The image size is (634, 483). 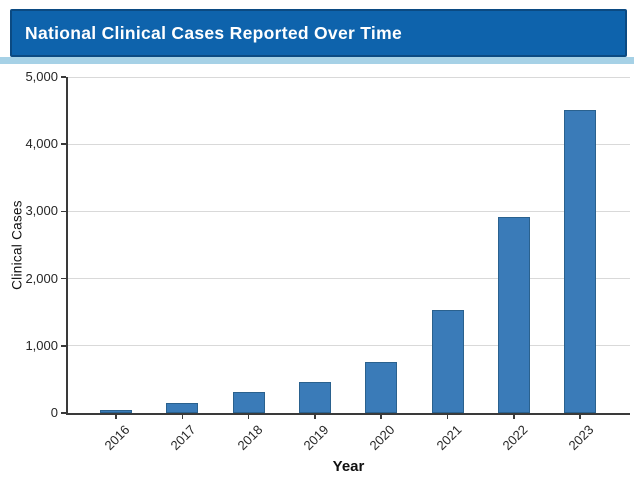 I want to click on bar-2023, so click(x=580, y=261).